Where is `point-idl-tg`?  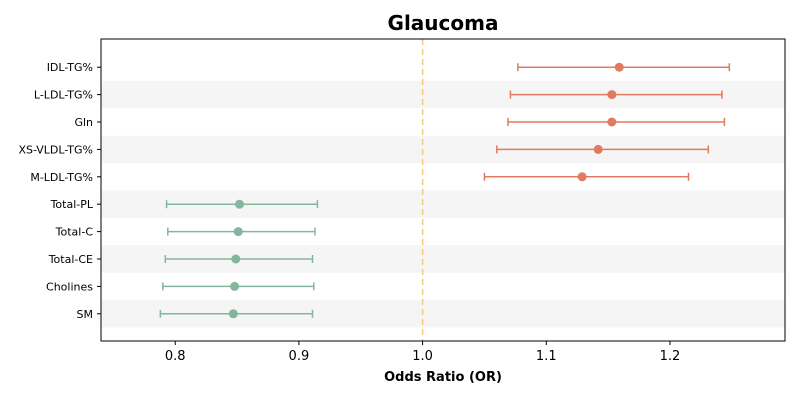
point-idl-tg is located at coordinates (624, 67).